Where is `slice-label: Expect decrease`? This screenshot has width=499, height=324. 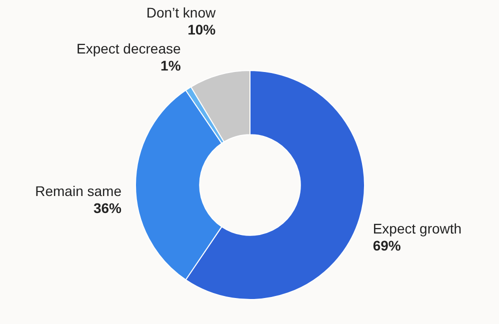
slice-label: Expect decrease is located at coordinates (128, 48).